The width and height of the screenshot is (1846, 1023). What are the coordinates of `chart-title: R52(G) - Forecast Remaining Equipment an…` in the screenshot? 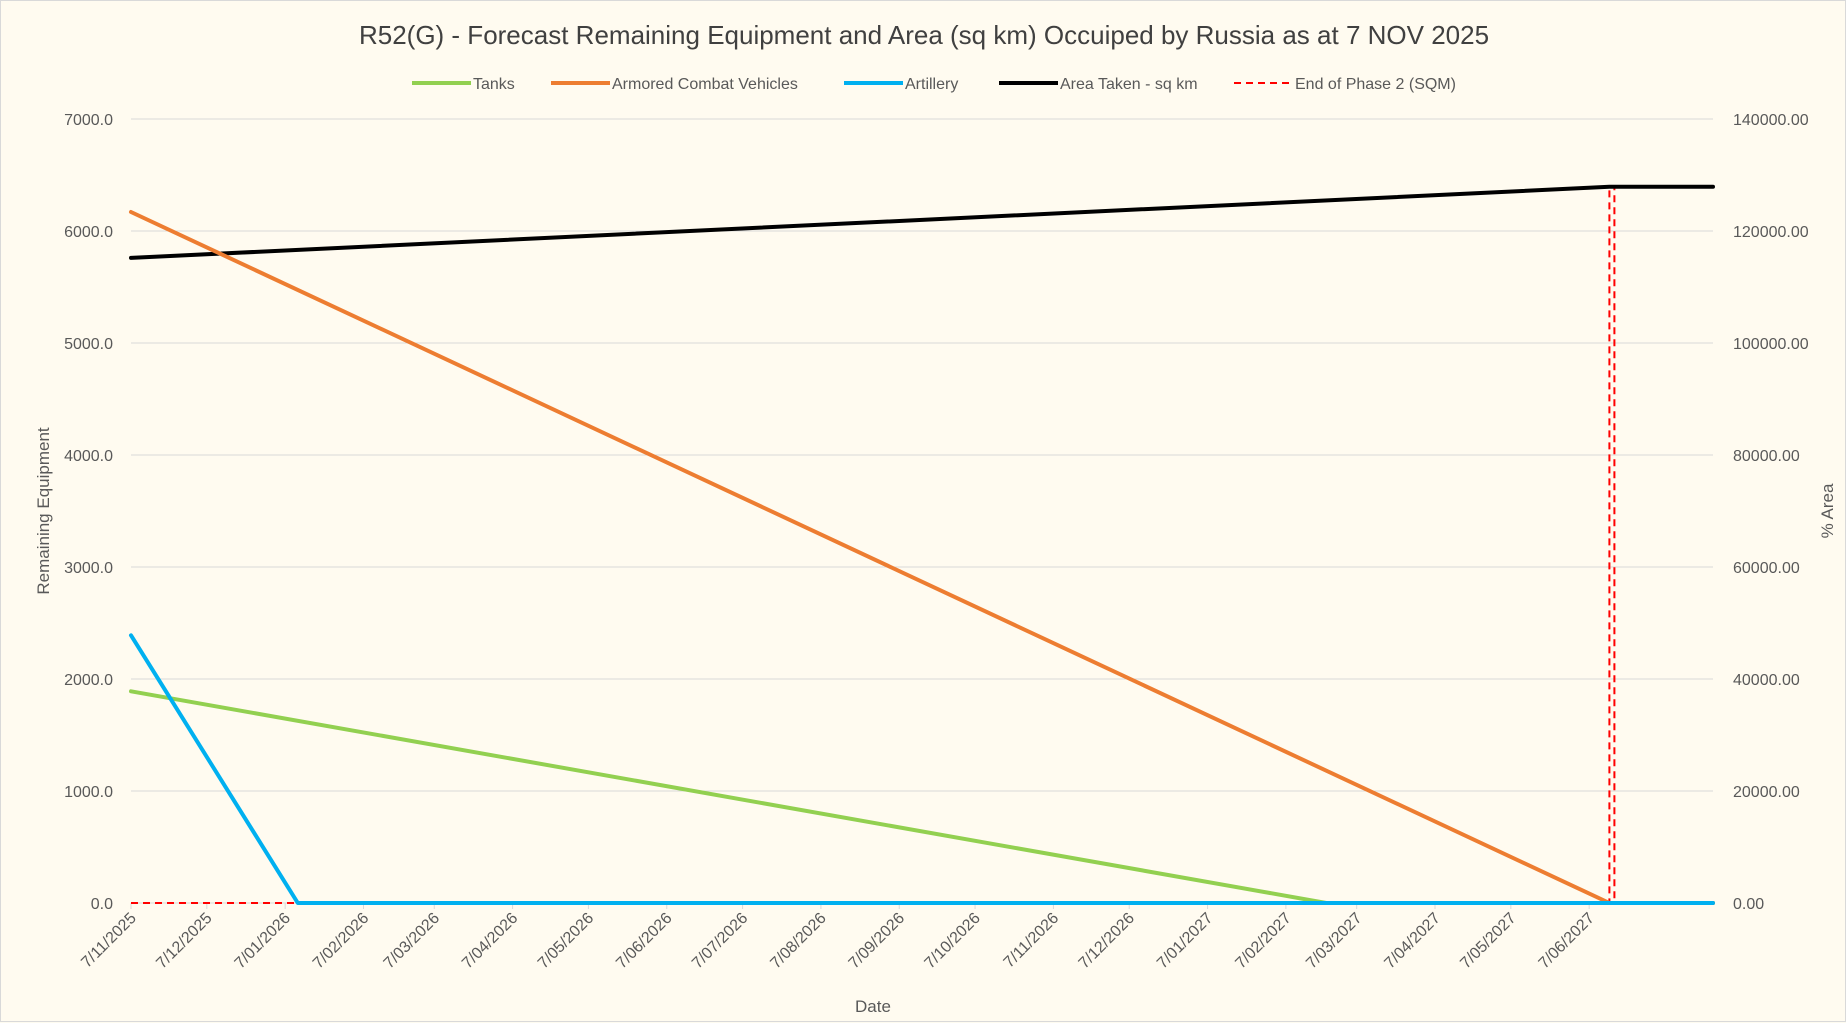 It's located at (924, 35).